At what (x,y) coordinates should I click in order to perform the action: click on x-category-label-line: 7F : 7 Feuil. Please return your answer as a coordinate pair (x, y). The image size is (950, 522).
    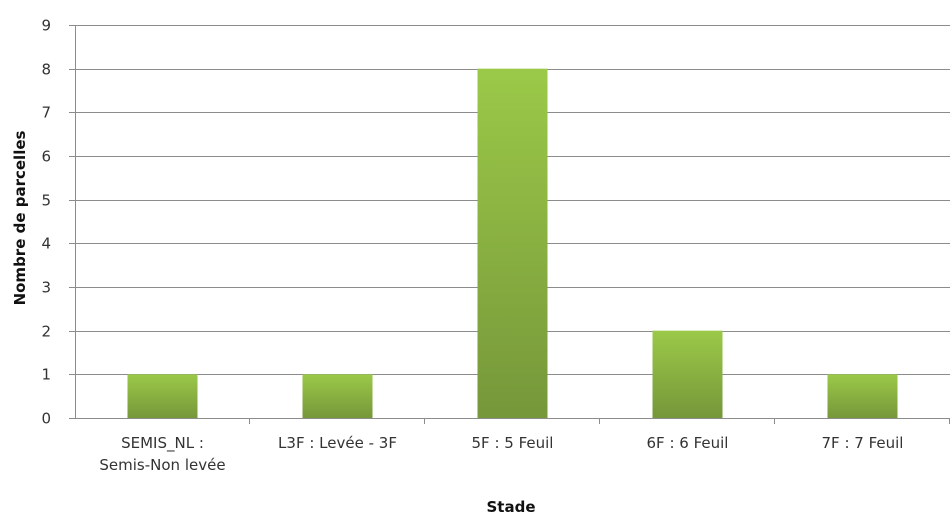
    Looking at the image, I should click on (863, 443).